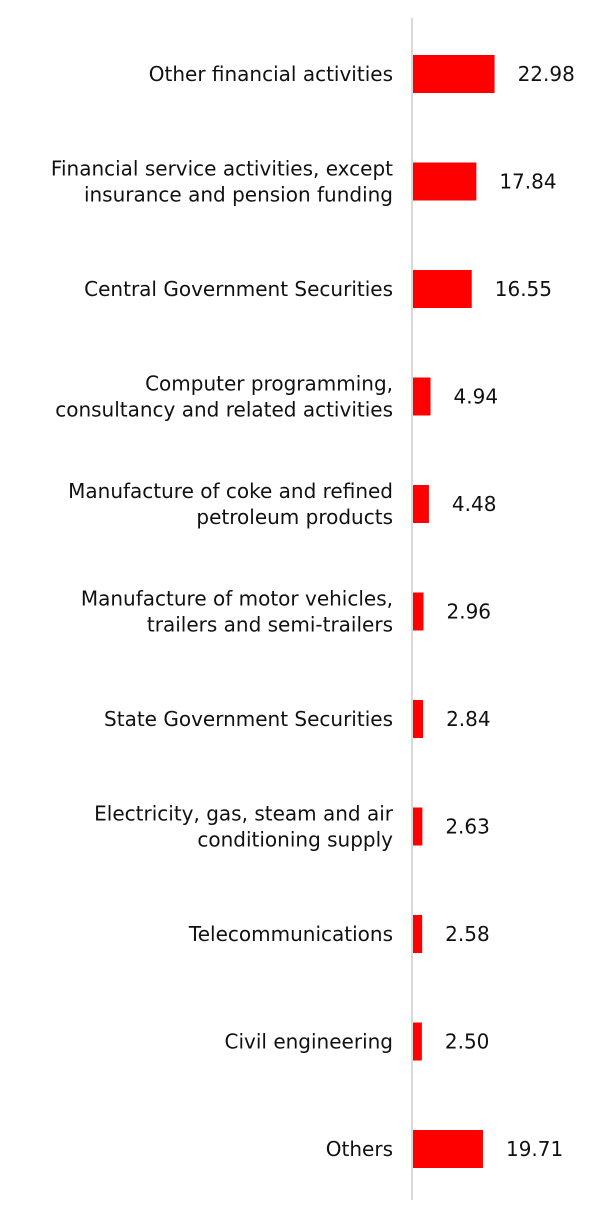 This screenshot has width=604, height=1219. I want to click on value-label: 2.84, so click(468, 719).